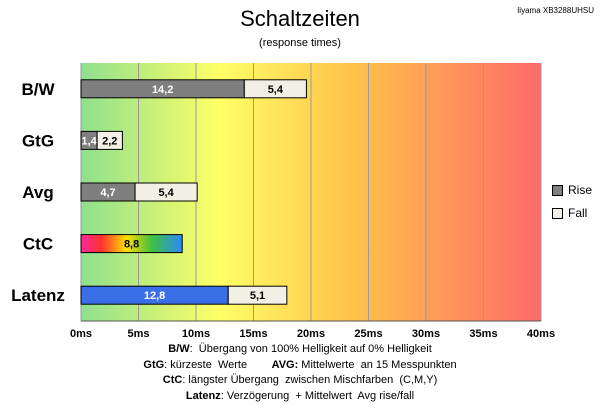 The width and height of the screenshot is (600, 415). I want to click on legend-label-rise: Rise, so click(580, 190).